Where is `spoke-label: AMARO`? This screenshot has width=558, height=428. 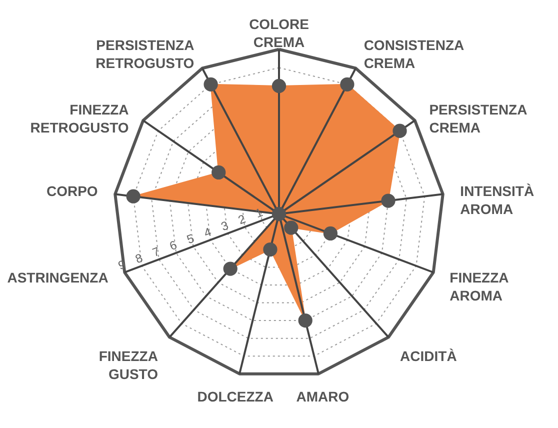 spoke-label: AMARO is located at coordinates (323, 396).